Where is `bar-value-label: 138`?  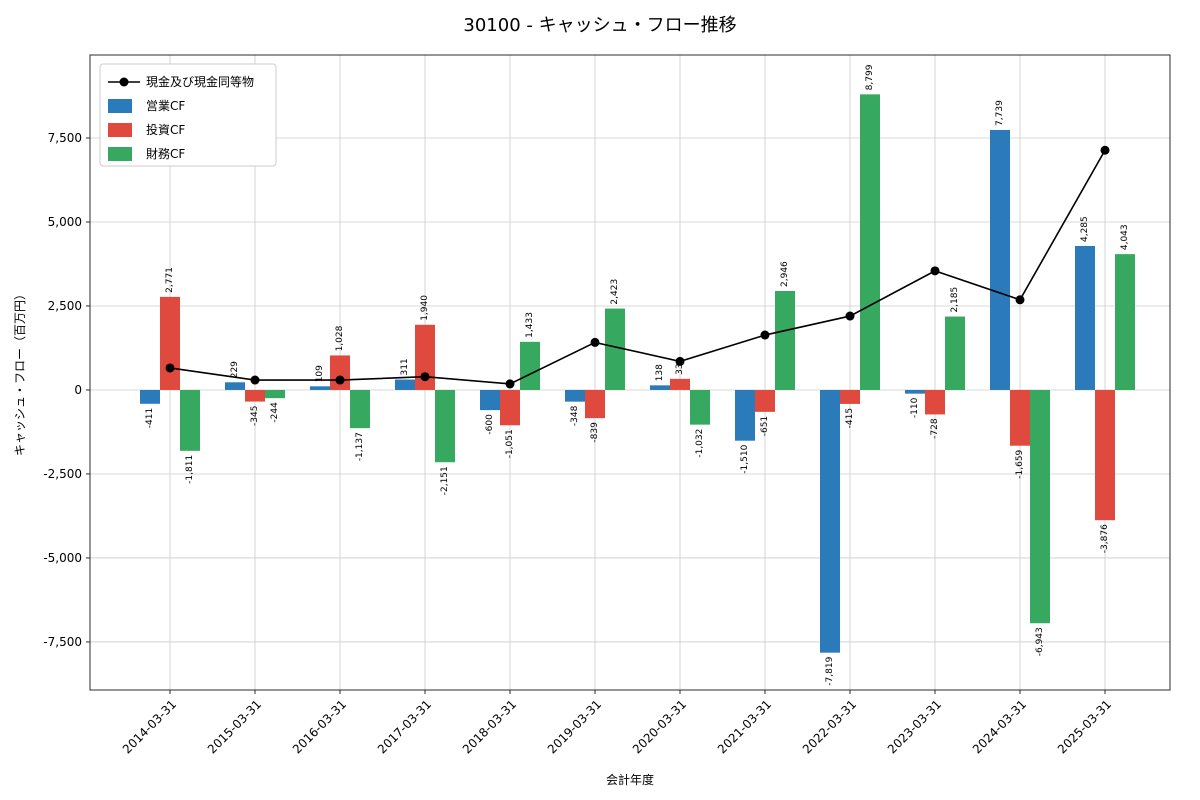
bar-value-label: 138 is located at coordinates (660, 372).